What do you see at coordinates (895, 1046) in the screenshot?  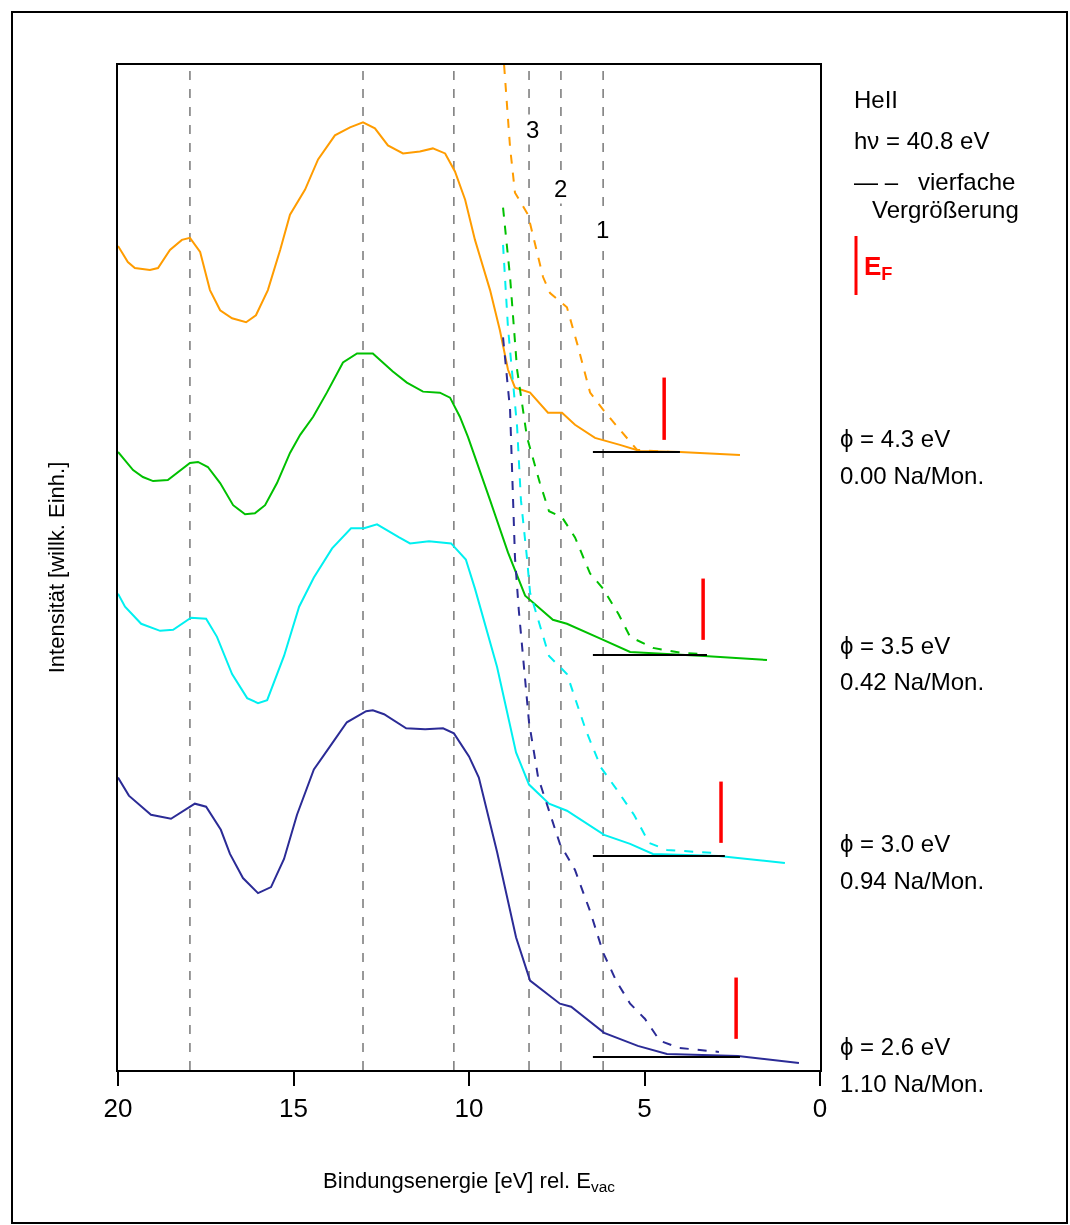 I see `text: ϕ = 2.6 eV` at bounding box center [895, 1046].